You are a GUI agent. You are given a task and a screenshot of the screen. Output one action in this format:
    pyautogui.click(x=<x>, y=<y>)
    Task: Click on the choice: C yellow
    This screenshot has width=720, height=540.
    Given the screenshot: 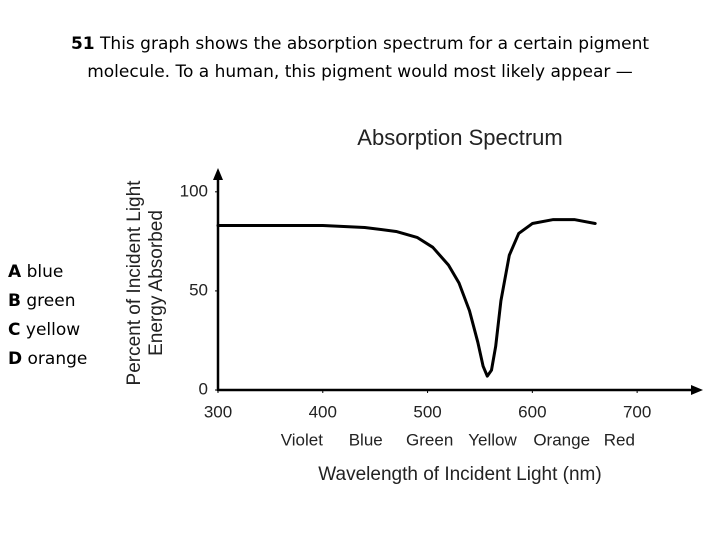 What is the action you would take?
    pyautogui.click(x=47, y=330)
    